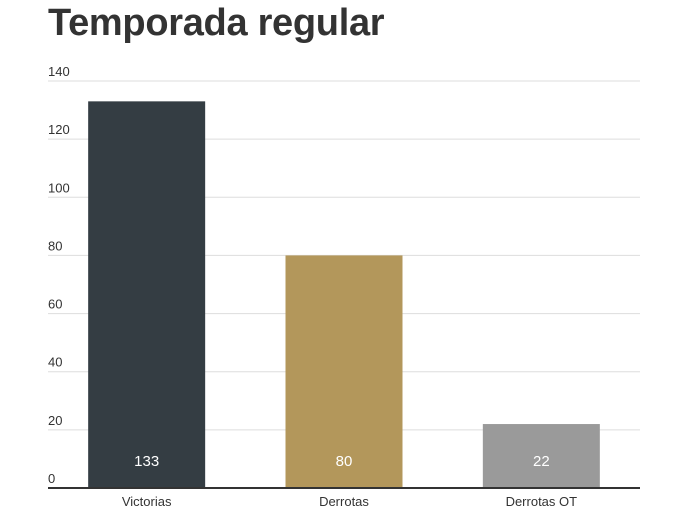  I want to click on y-tick-label-140: 140, so click(59, 71).